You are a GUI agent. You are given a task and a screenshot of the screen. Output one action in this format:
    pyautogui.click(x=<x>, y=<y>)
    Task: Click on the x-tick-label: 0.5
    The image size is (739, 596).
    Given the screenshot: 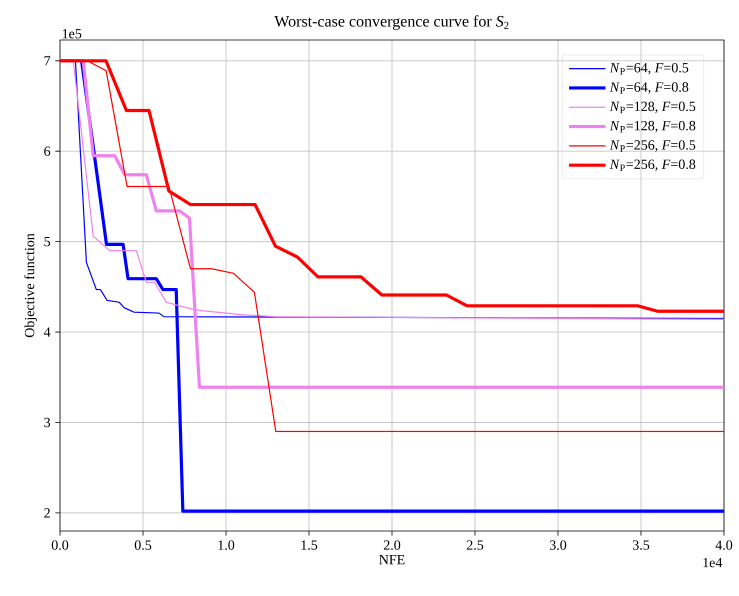 What is the action you would take?
    pyautogui.click(x=143, y=545)
    